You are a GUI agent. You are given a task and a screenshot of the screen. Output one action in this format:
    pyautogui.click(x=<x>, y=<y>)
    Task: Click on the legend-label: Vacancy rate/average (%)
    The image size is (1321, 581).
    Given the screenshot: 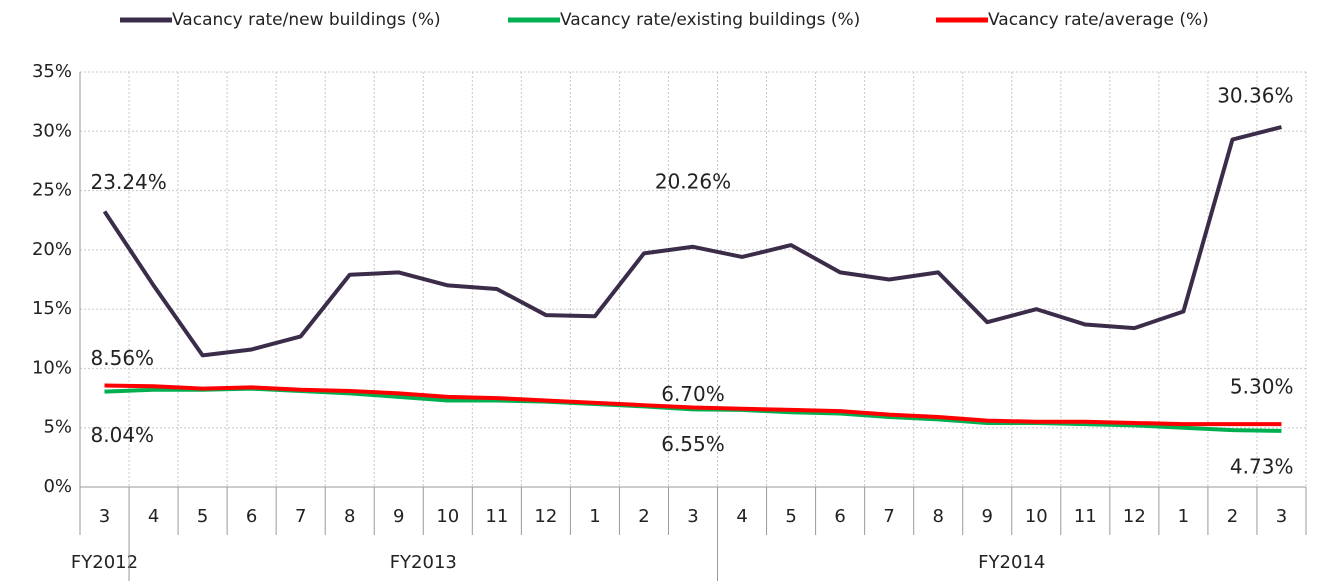 What is the action you would take?
    pyautogui.click(x=1098, y=20)
    